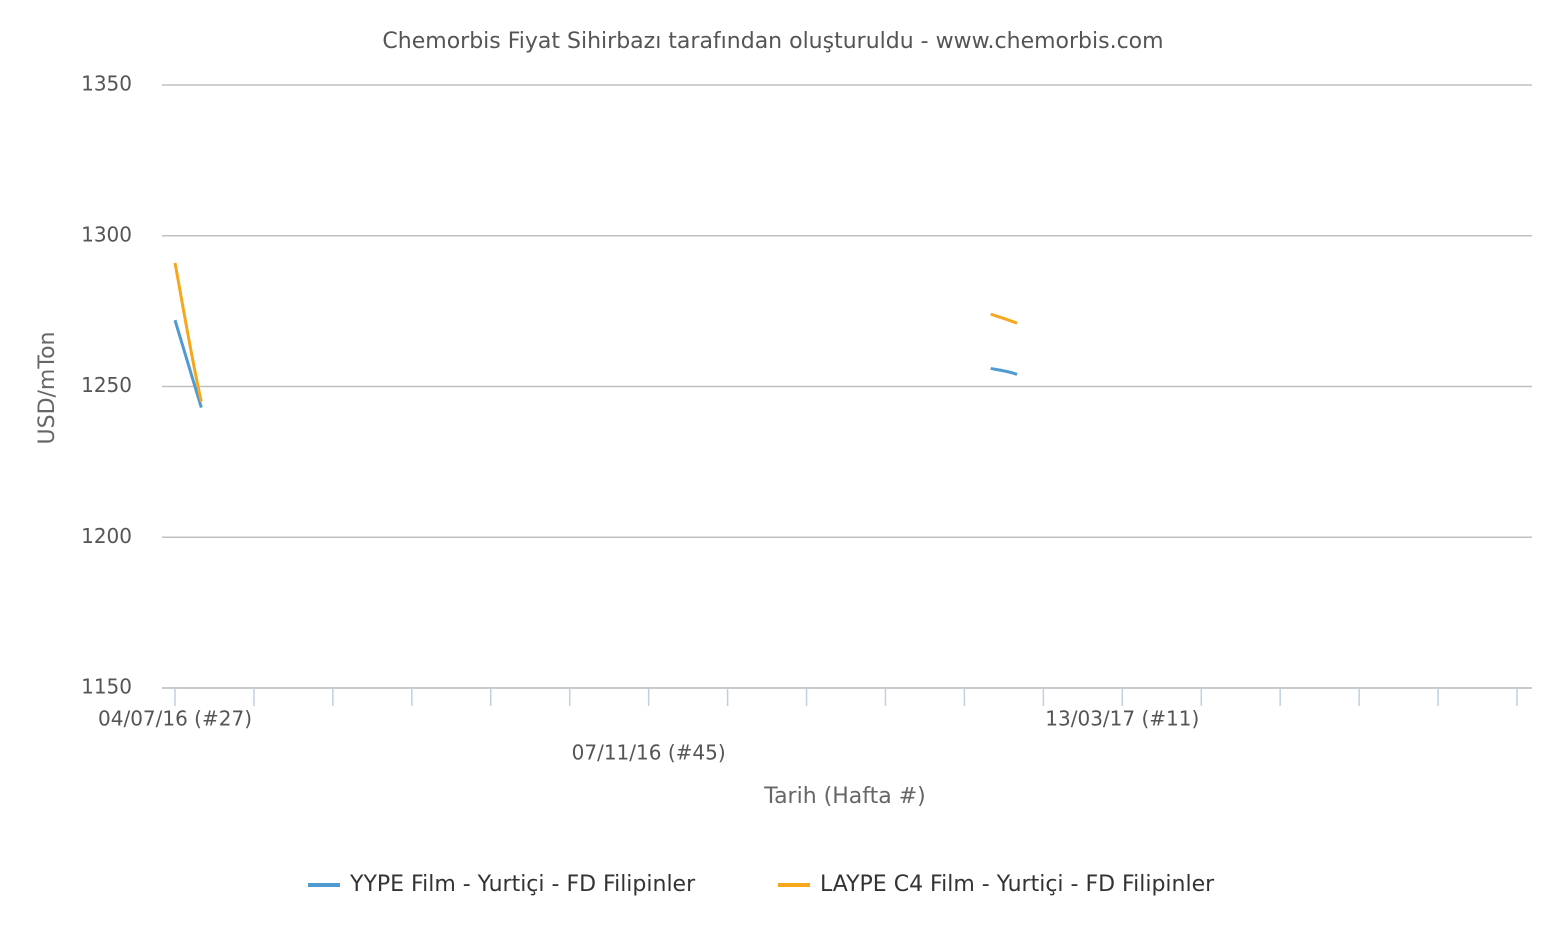 The width and height of the screenshot is (1552, 934). What do you see at coordinates (106, 687) in the screenshot?
I see `y-tick-label: 1150` at bounding box center [106, 687].